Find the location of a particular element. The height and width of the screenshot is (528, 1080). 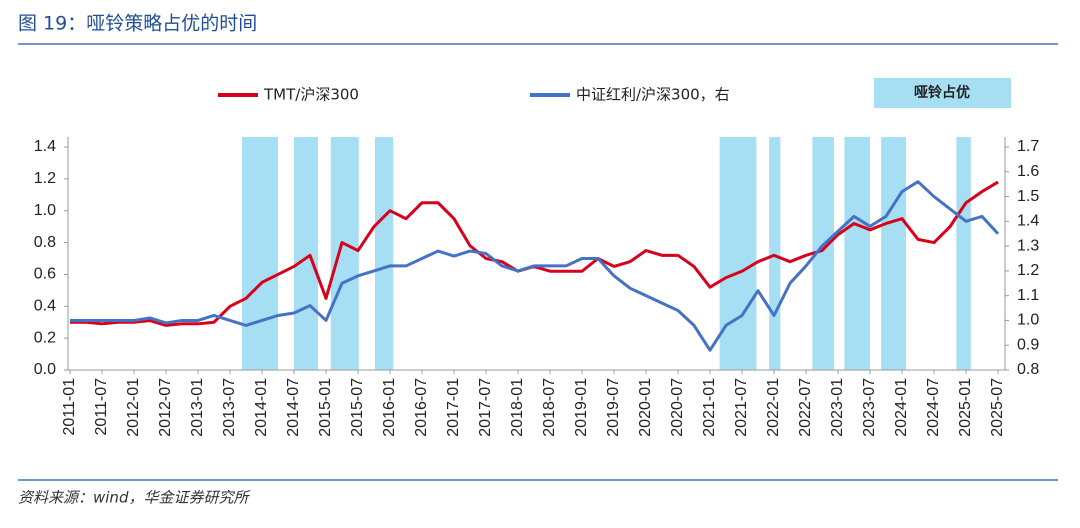

x-tick-label: 2023-07 is located at coordinates (869, 407).